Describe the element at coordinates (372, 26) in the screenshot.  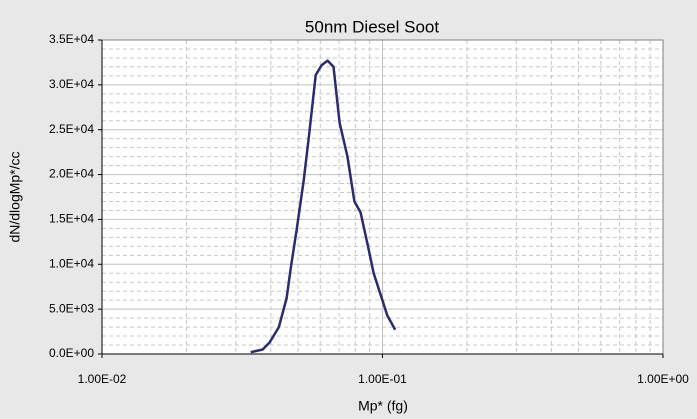
I see `chart-title: 50nm Diesel Soot` at that location.